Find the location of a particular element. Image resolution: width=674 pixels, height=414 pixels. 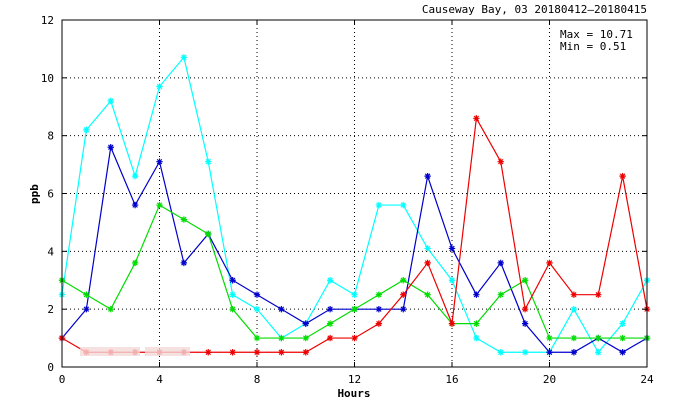

max-stat: Max = 10.71 is located at coordinates (596, 34).